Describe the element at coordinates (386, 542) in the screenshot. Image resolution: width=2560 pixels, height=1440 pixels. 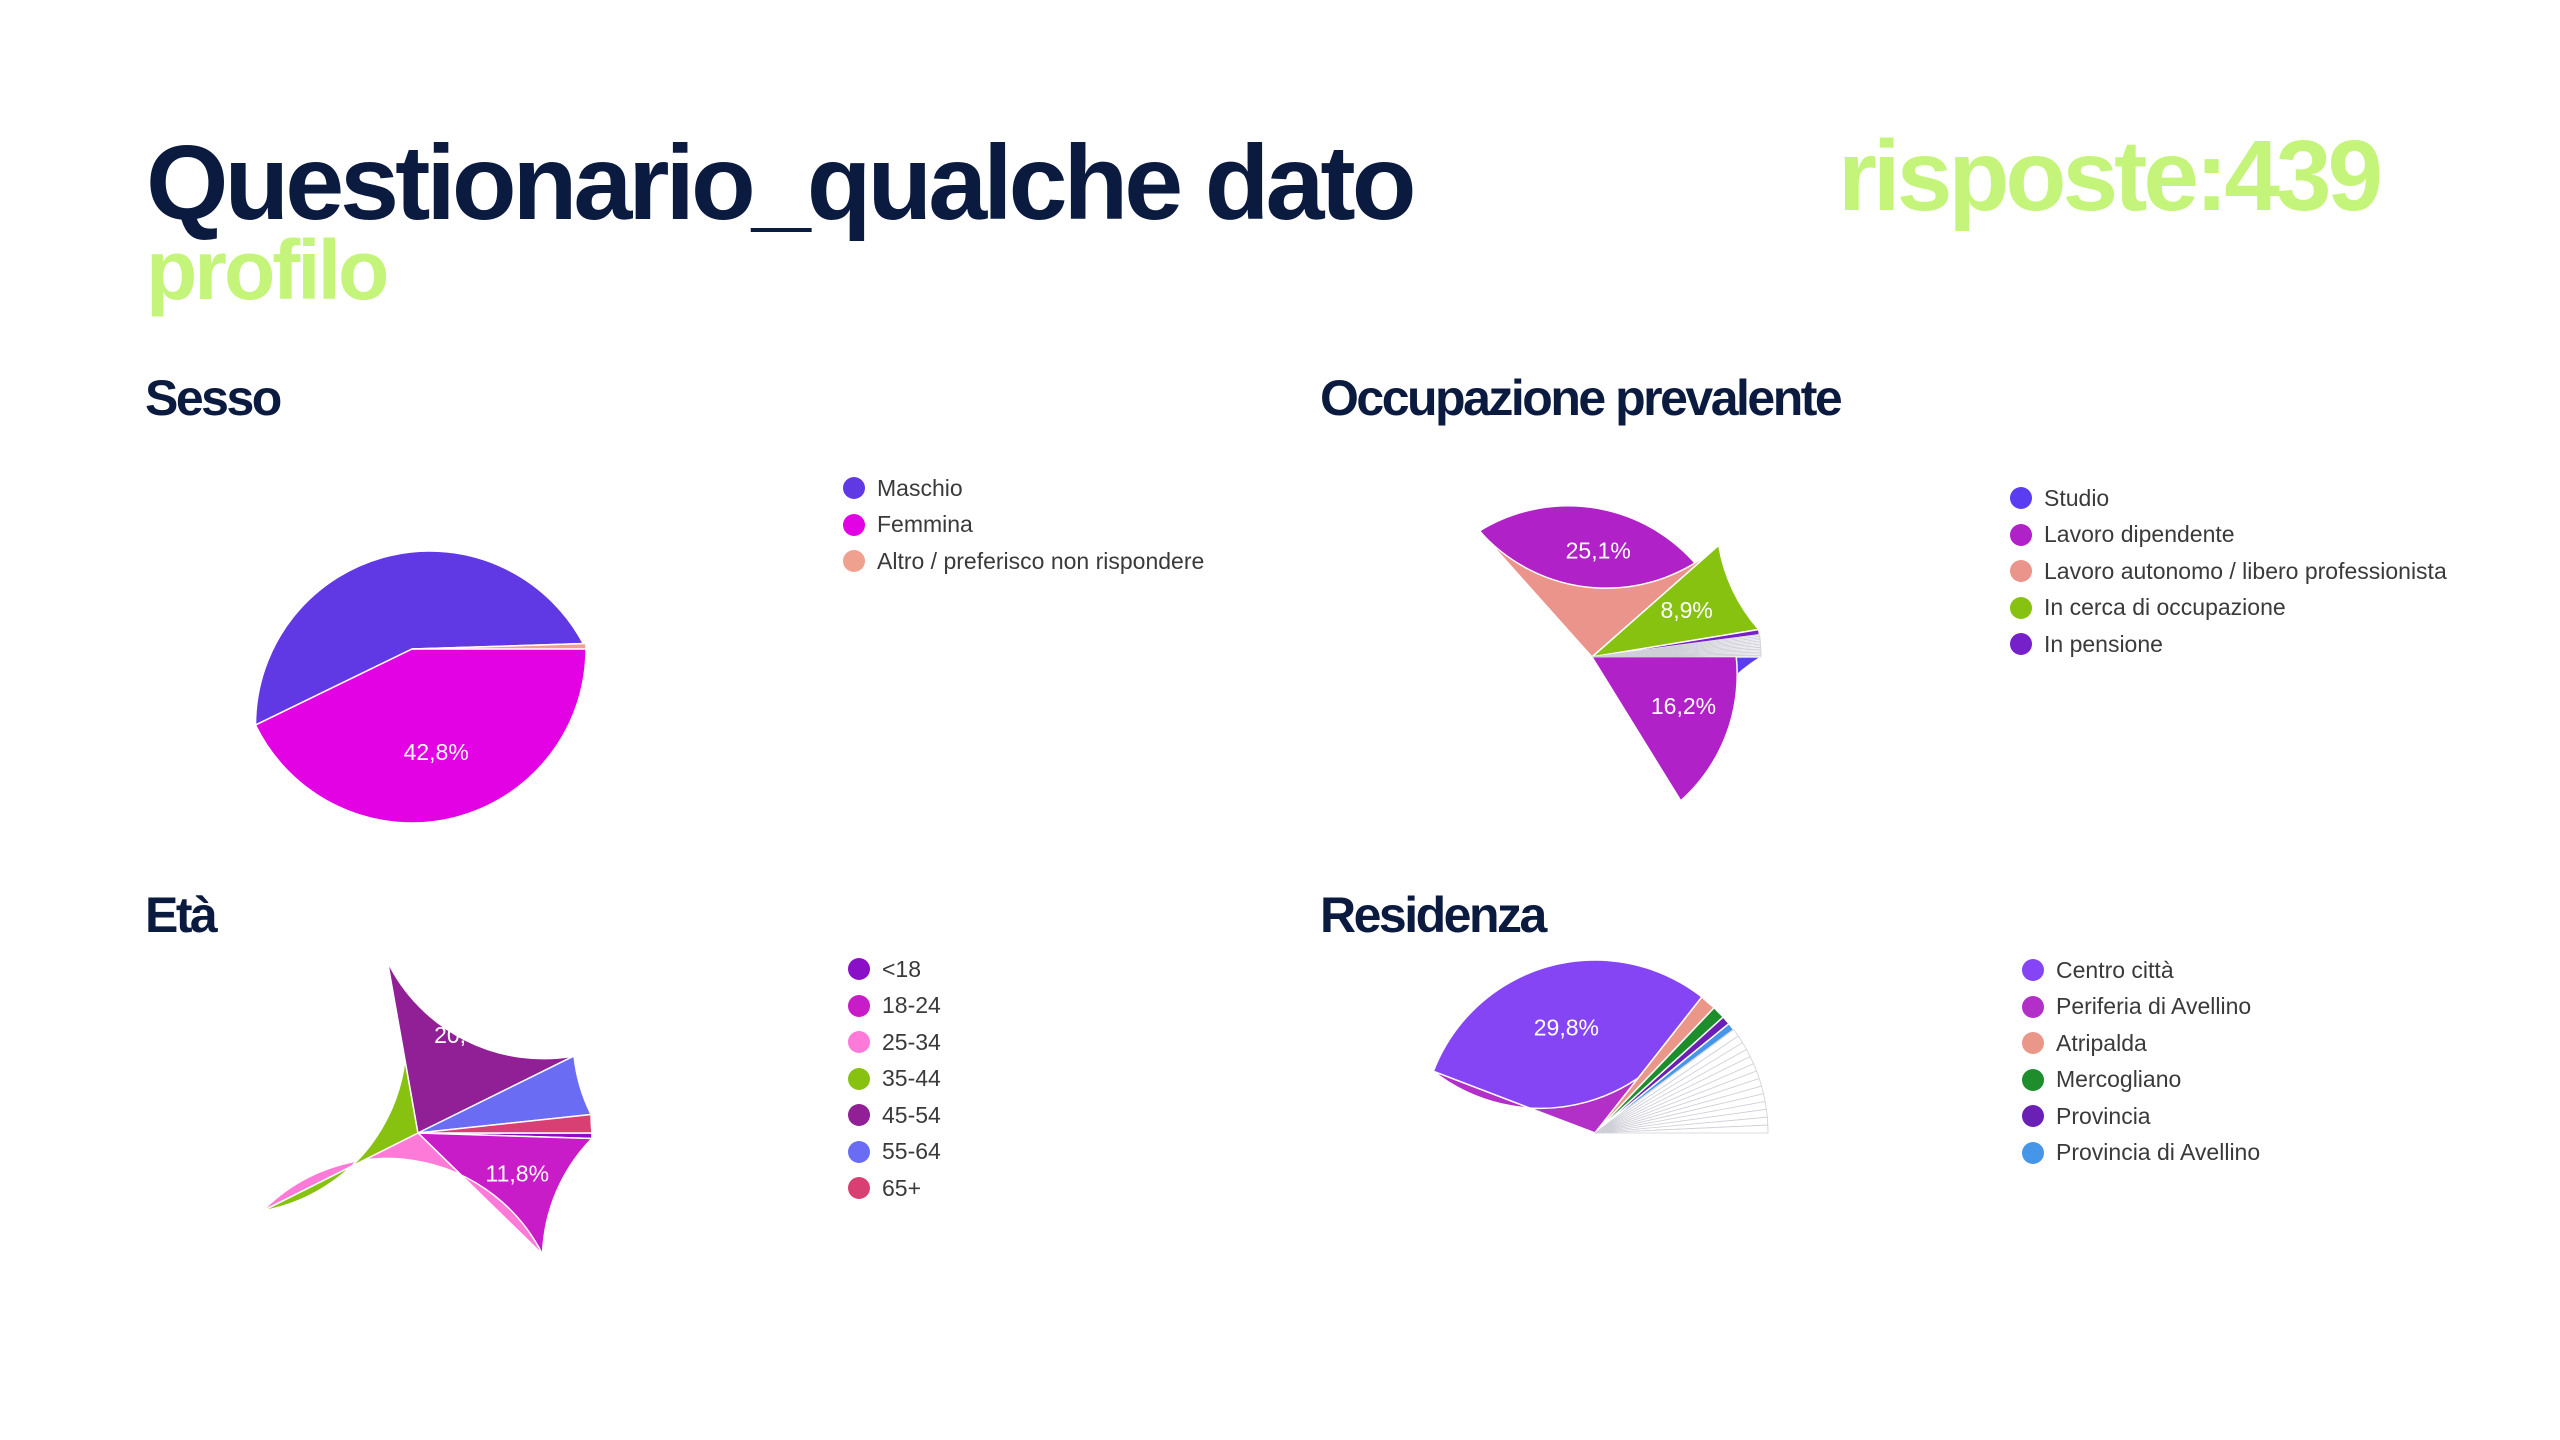
I see `pie-label-femmina: 56,7%` at that location.